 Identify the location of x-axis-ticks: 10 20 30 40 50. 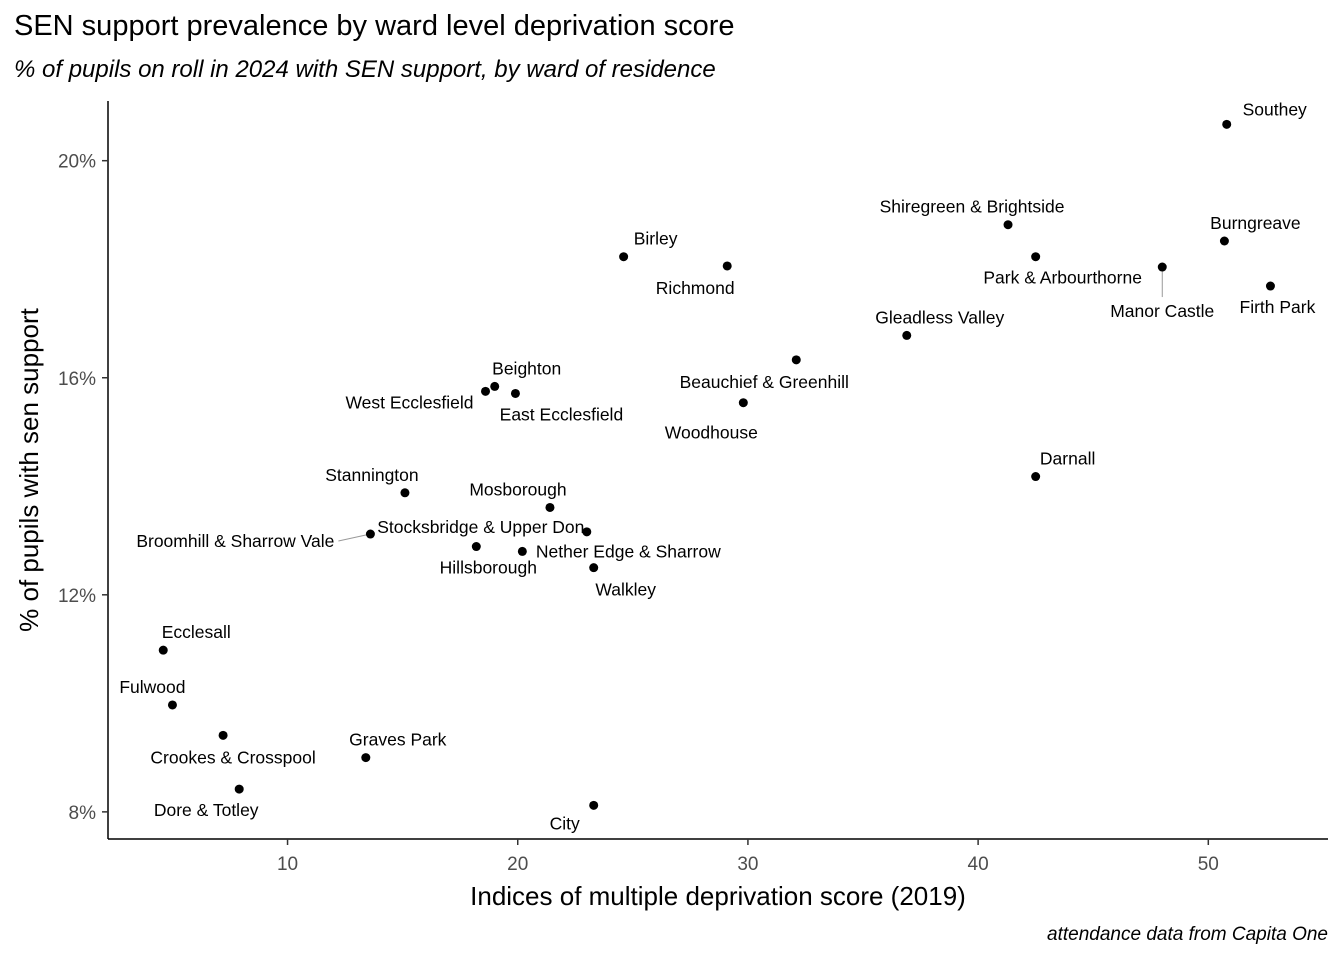
(748, 857).